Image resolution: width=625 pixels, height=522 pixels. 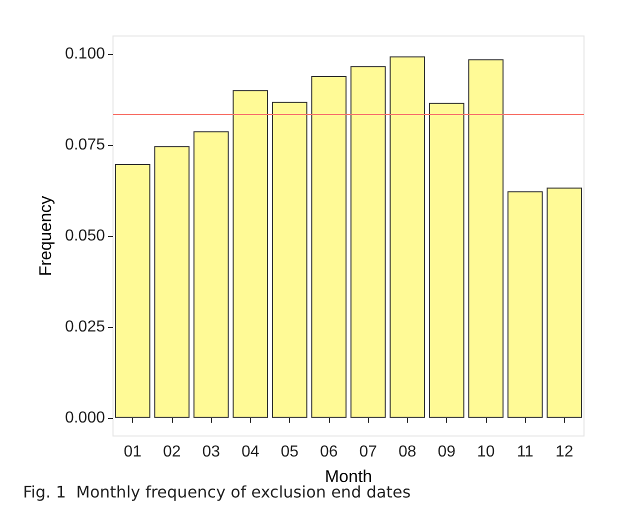 I want to click on x-tick-label: 07, so click(x=368, y=452).